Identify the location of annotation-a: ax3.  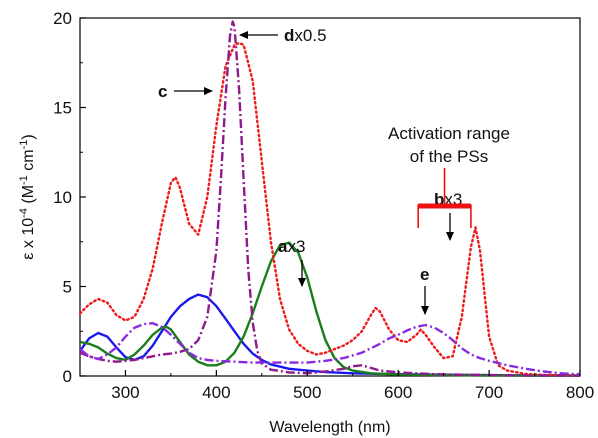
(292, 262).